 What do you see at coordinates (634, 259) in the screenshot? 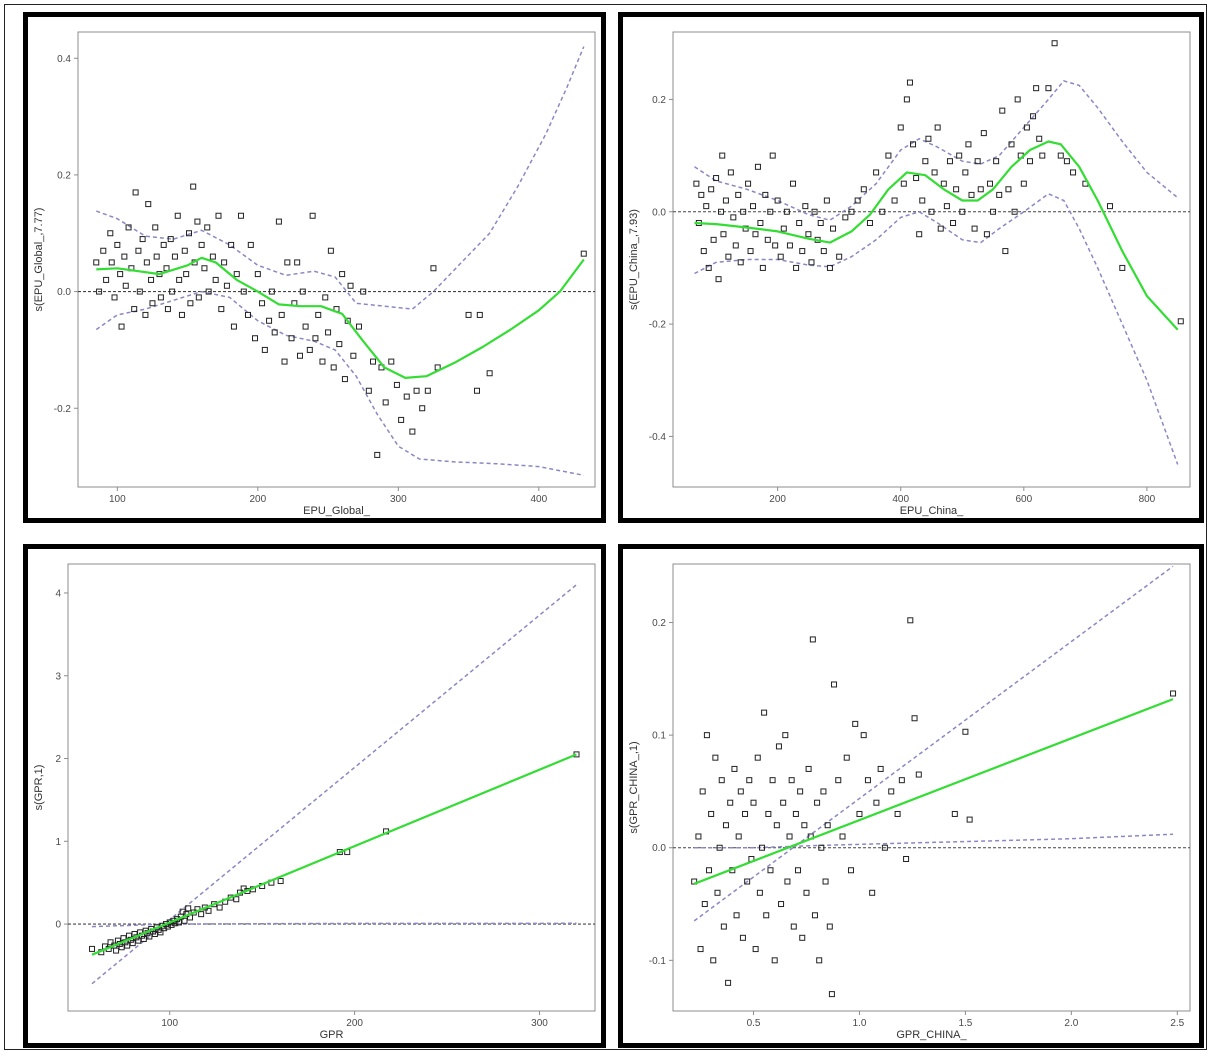
I see `y-axis-label: s(EPU_China_,7.93)` at bounding box center [634, 259].